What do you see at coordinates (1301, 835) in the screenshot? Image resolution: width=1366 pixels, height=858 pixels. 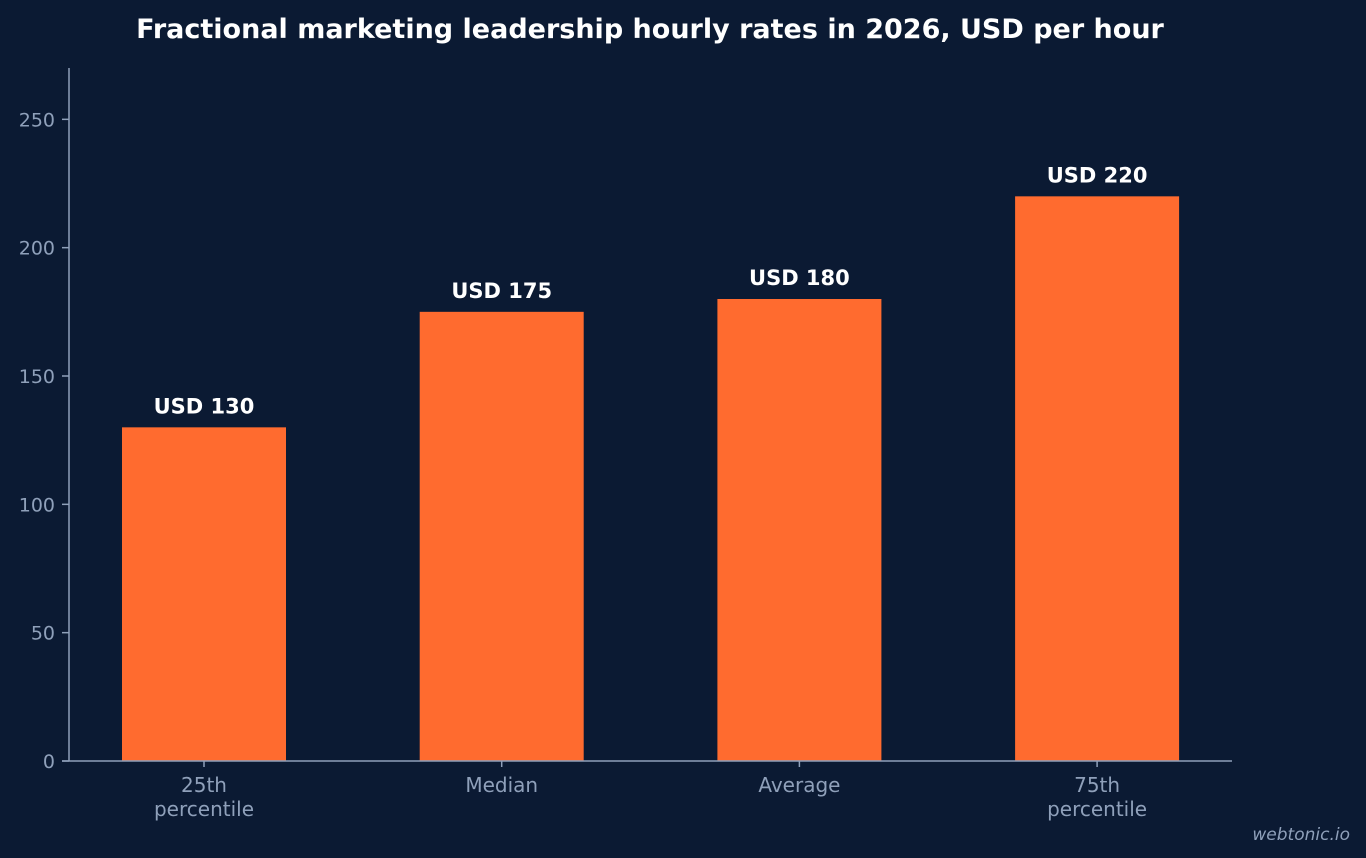 I see `watermark: webtonic.io` at bounding box center [1301, 835].